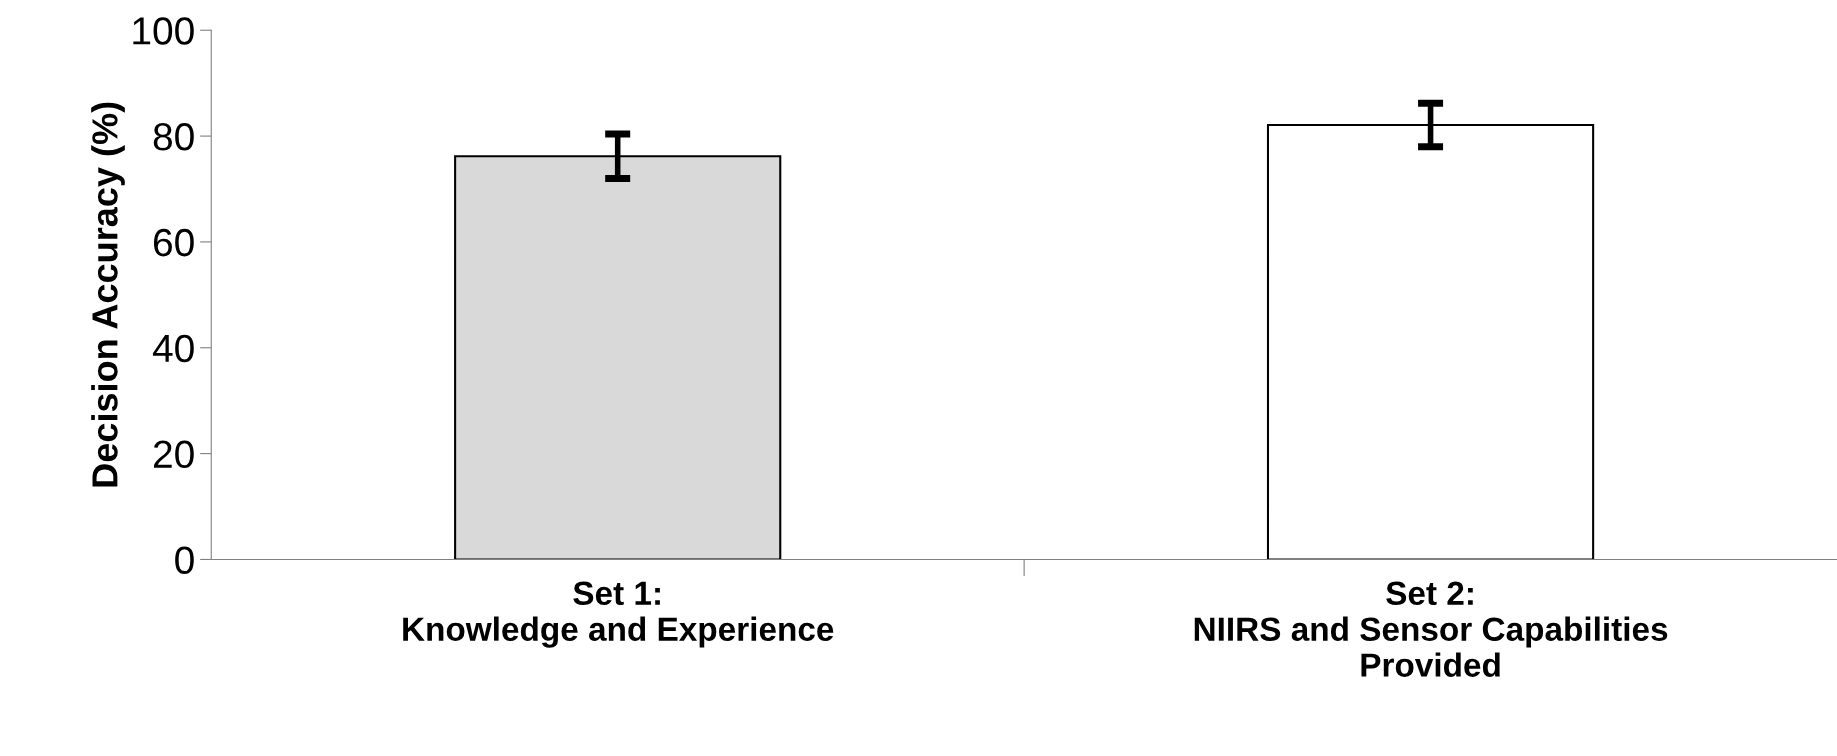 This screenshot has width=1837, height=756. What do you see at coordinates (618, 614) in the screenshot?
I see `x-tick-label: Set 1: Knowledge and Experience` at bounding box center [618, 614].